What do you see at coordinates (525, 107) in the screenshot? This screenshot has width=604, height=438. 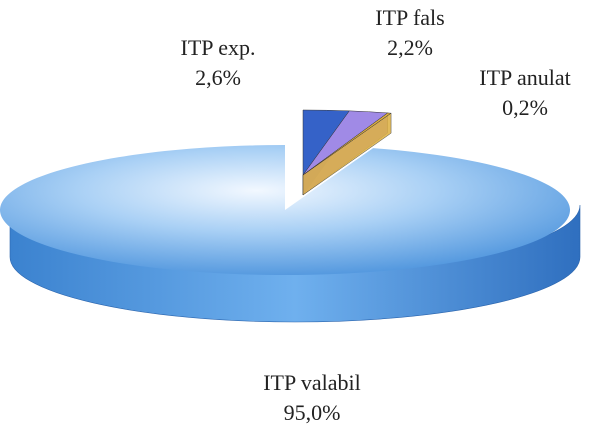 I see `slice-value-label: 0,2%` at bounding box center [525, 107].